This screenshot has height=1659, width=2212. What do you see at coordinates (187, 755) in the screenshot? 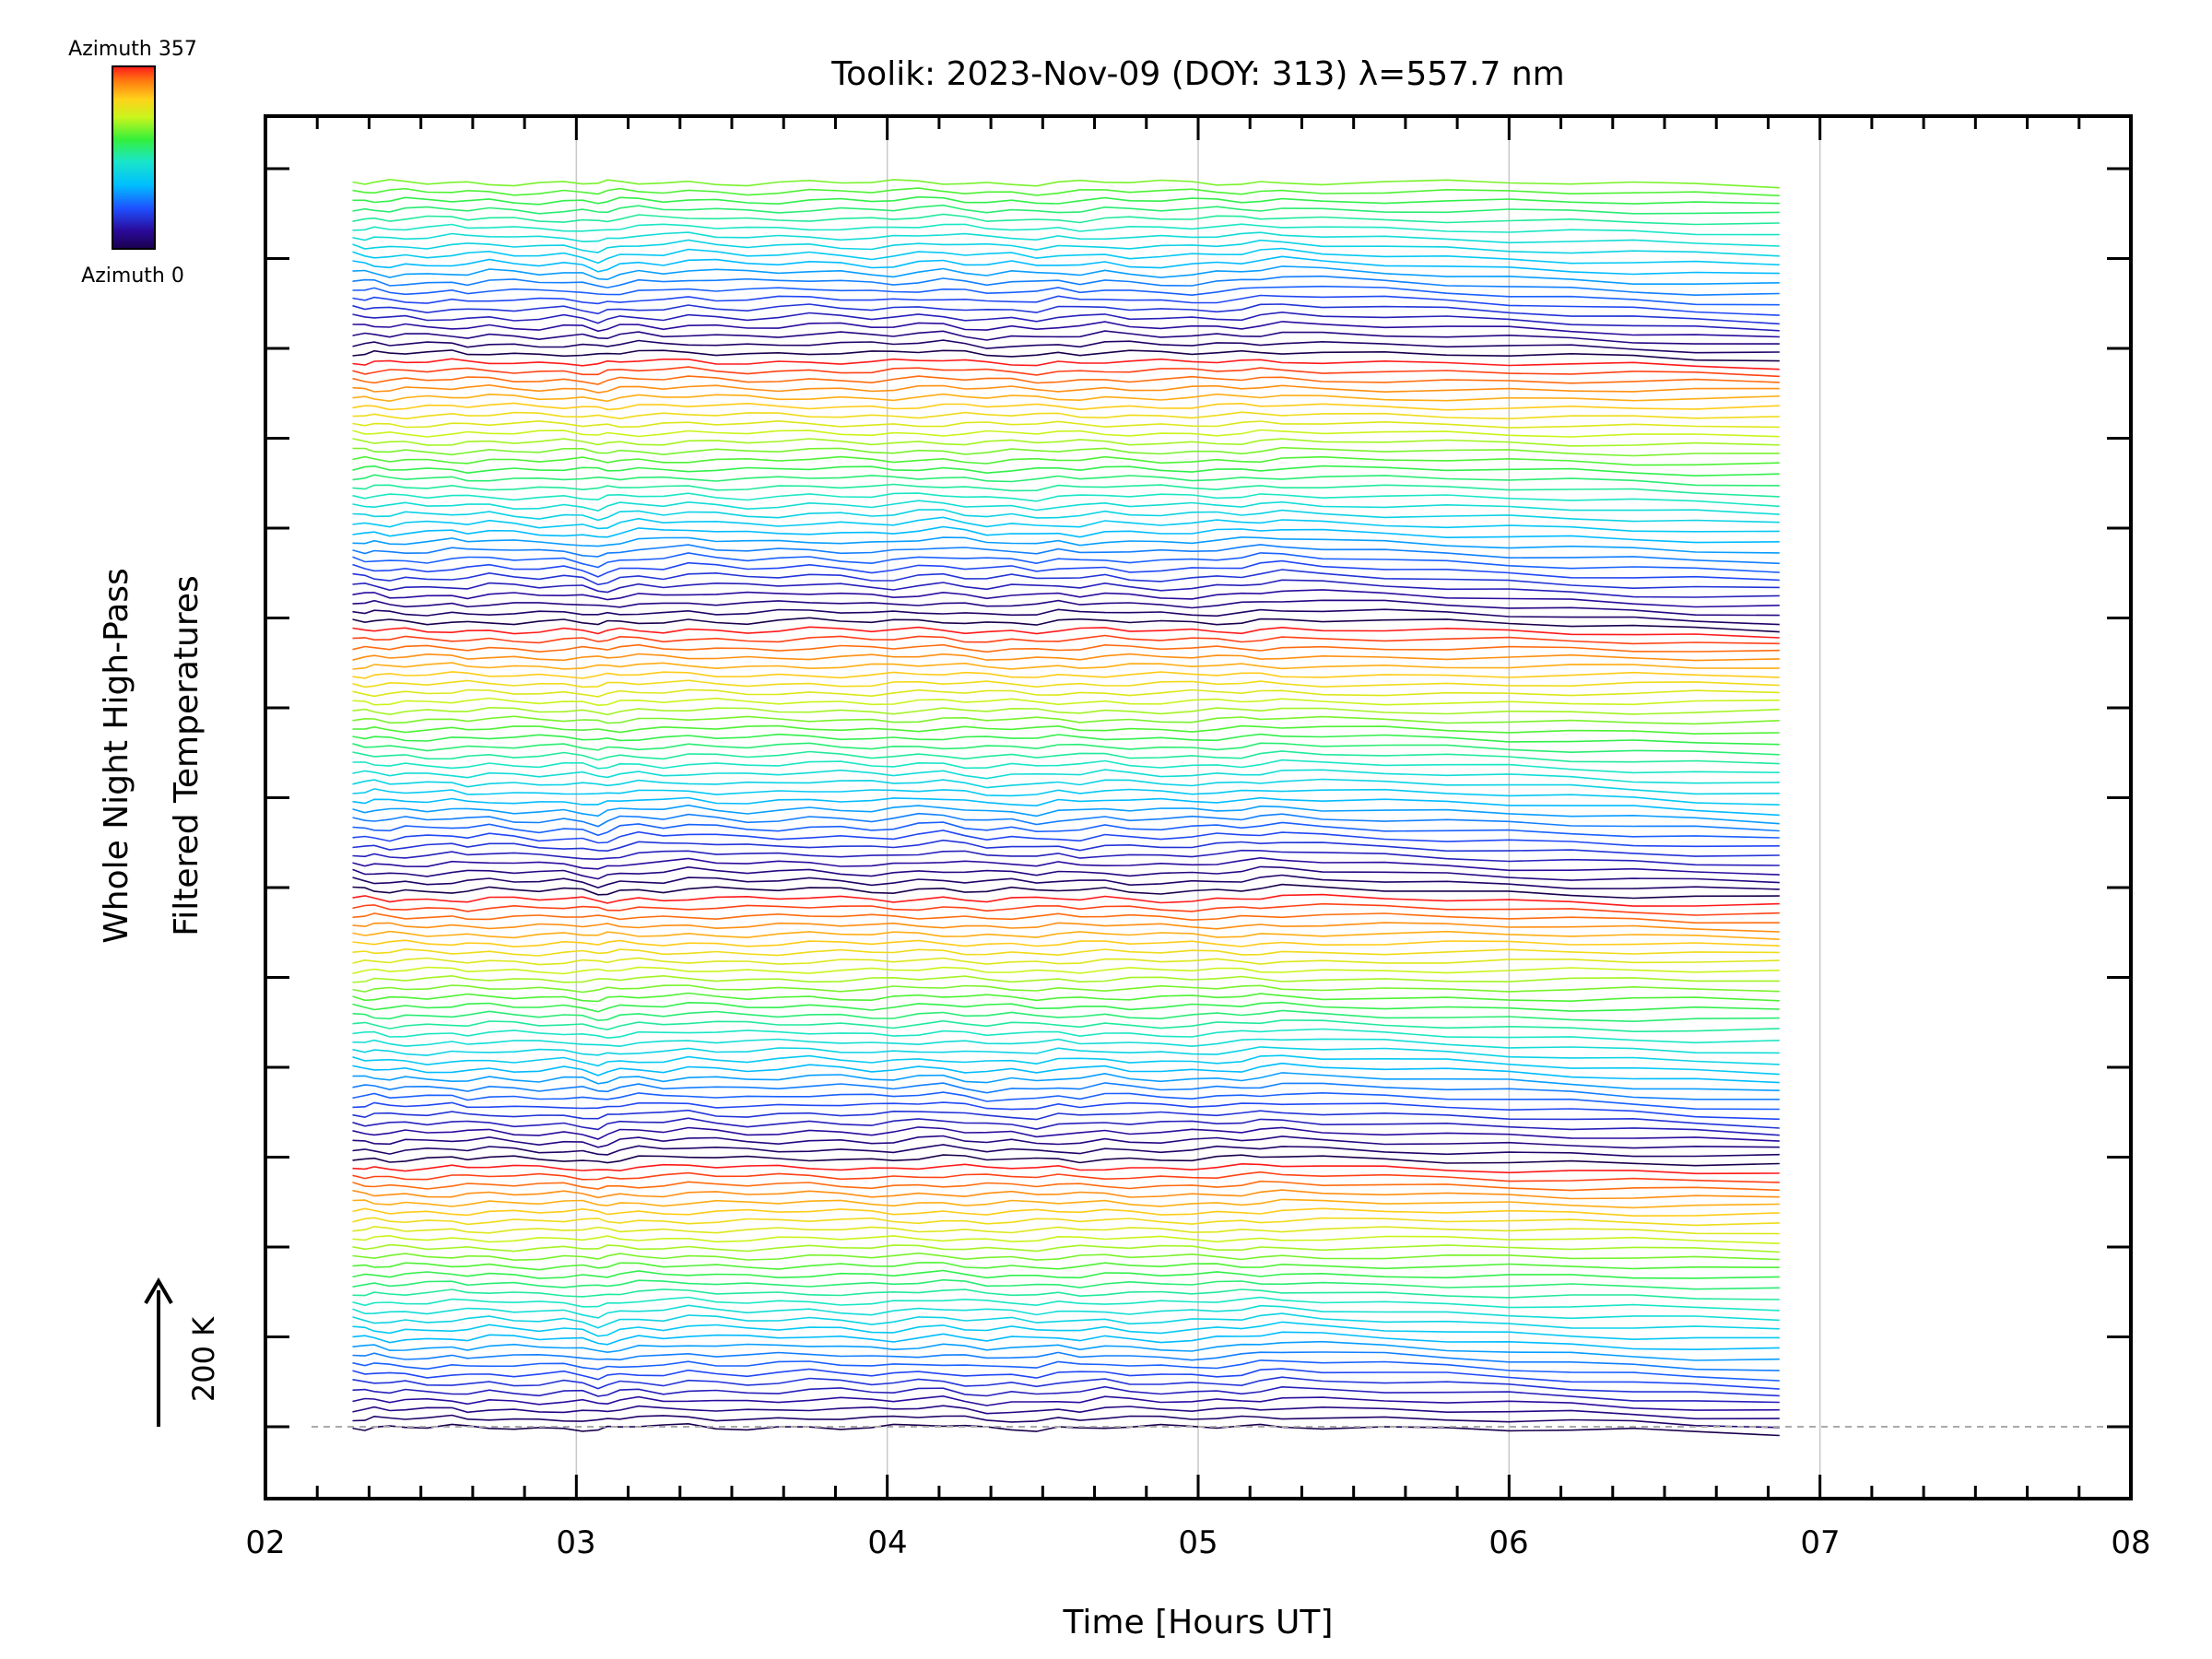
I see `y-axis-label-line-2: Filtered Temperatures` at bounding box center [187, 755].